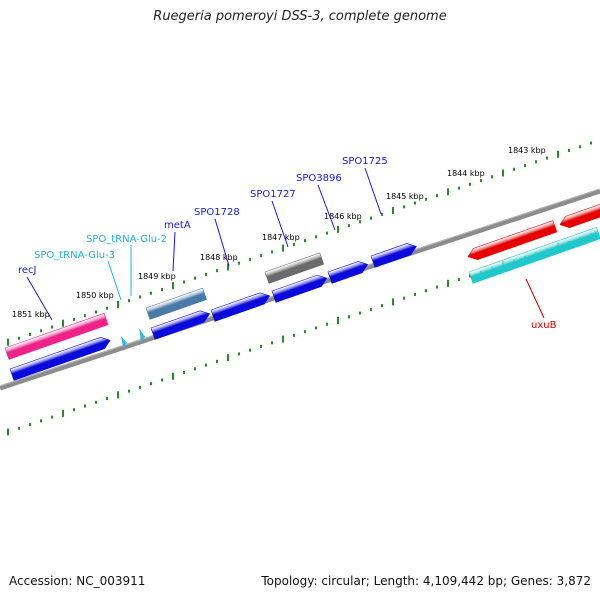 The image size is (600, 600). I want to click on gene-label: SPO1727, so click(273, 194).